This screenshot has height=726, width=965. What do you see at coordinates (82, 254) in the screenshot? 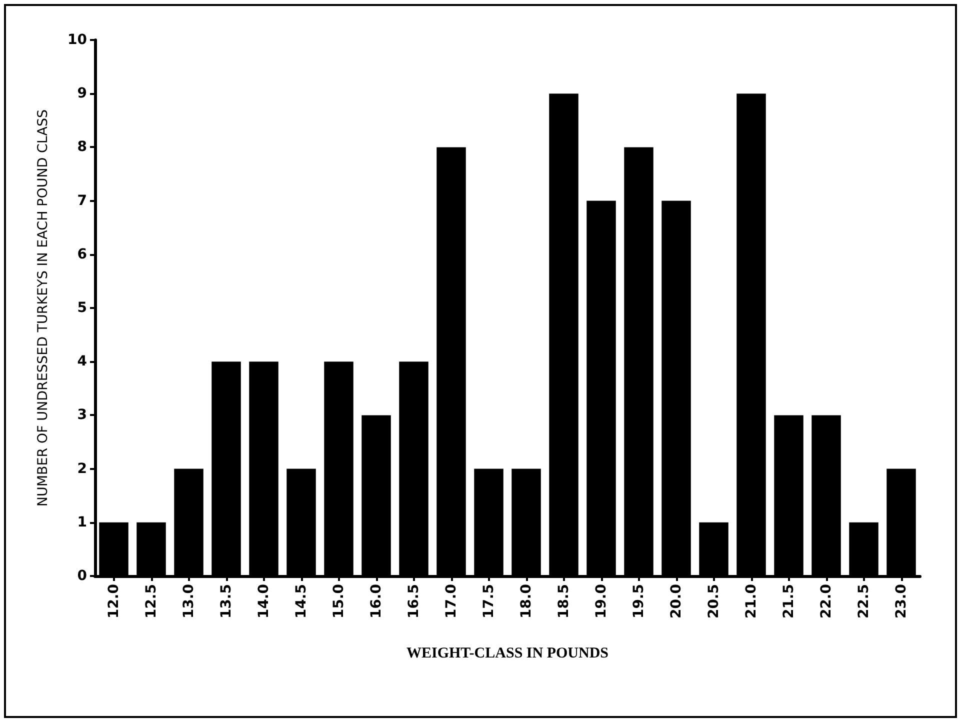
I see `y-tick-label: 6` at bounding box center [82, 254].